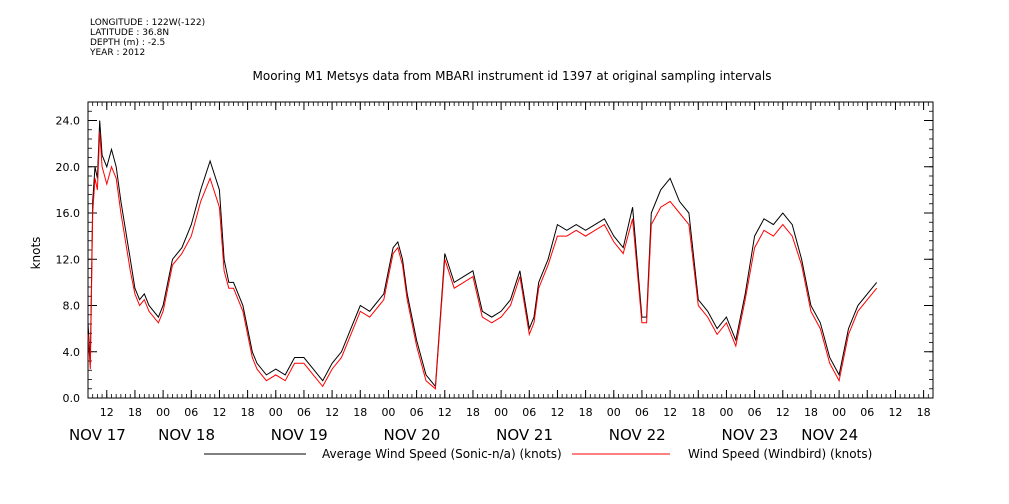 The width and height of the screenshot is (1009, 504). Describe the element at coordinates (524, 435) in the screenshot. I see `x-day-label: NOV 21` at that location.